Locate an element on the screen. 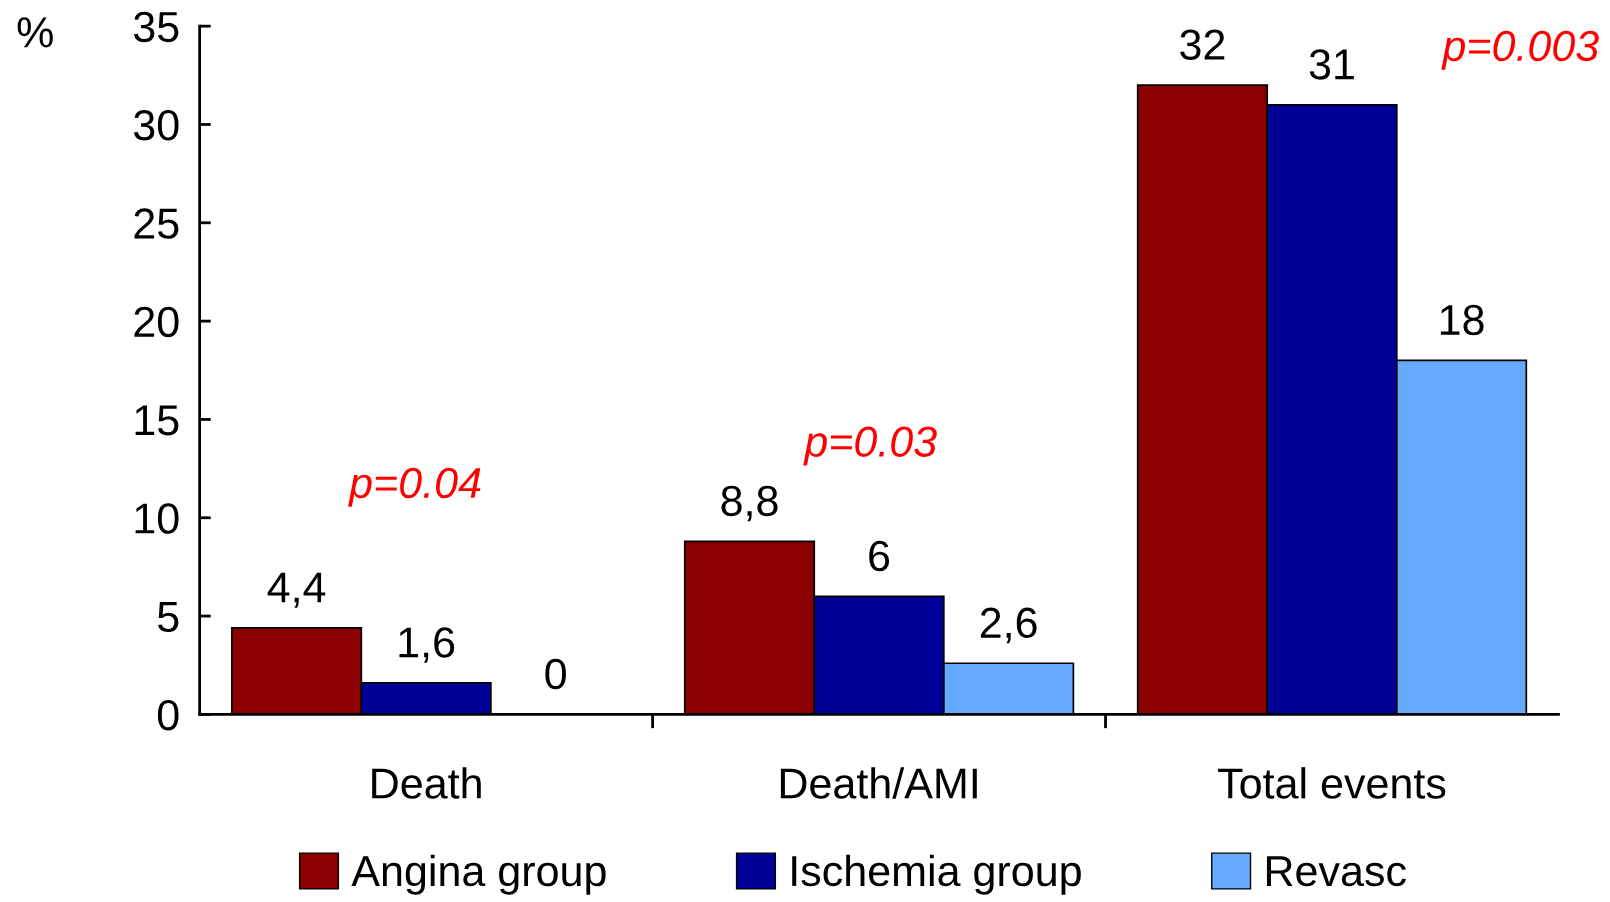 The image size is (1610, 902). annotation: p=0.003 is located at coordinates (1520, 50).